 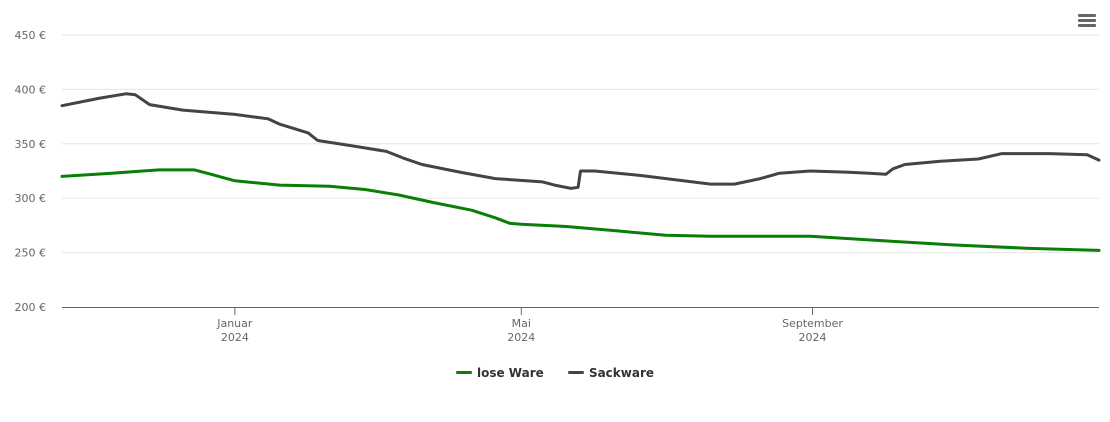 I want to click on x-axis: Januar 2024 Mai 2024 September 2024, so click(x=580, y=325).